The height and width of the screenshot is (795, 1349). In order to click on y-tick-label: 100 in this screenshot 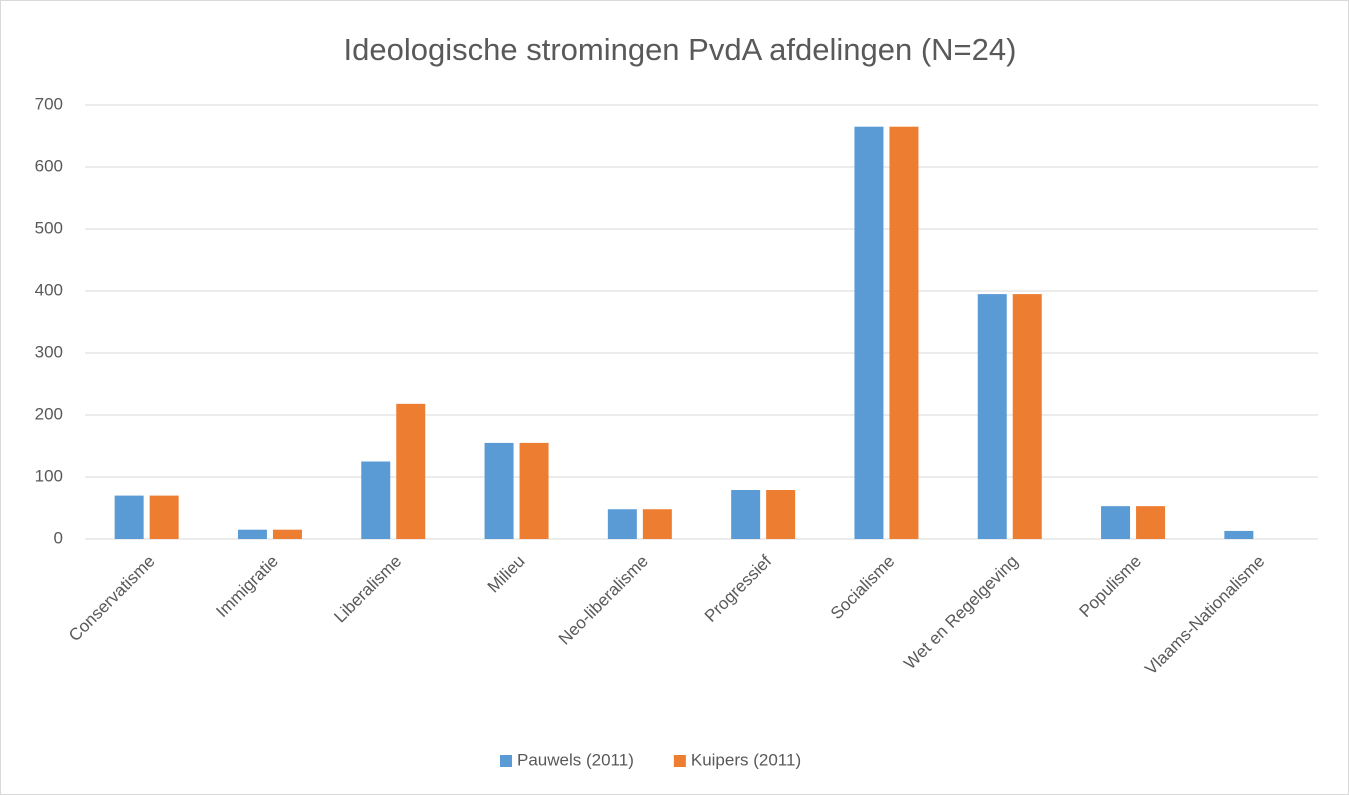, I will do `click(49, 475)`.